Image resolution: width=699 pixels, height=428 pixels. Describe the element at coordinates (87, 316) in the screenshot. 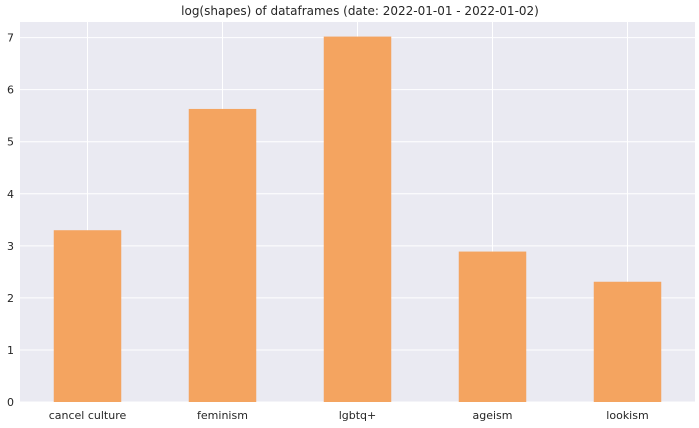

I see `bar-cancel-culture` at that location.